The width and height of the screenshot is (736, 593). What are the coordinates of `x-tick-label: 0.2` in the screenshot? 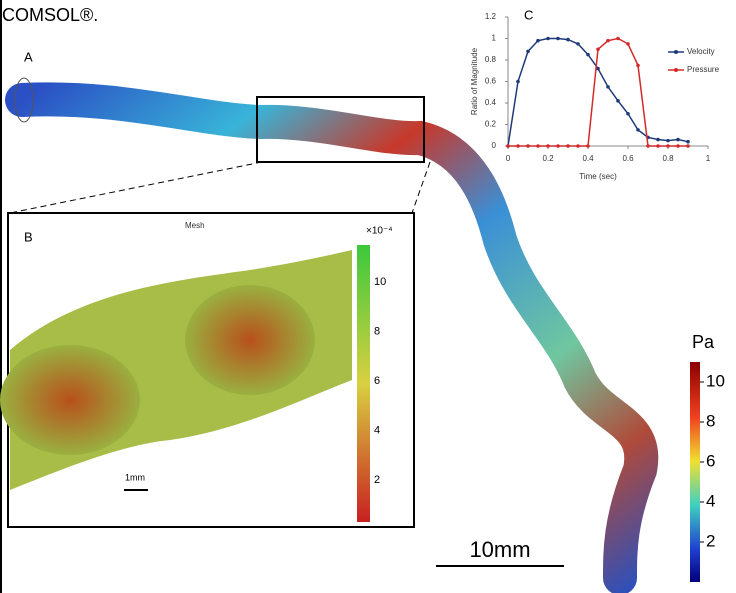 It's located at (548, 158).